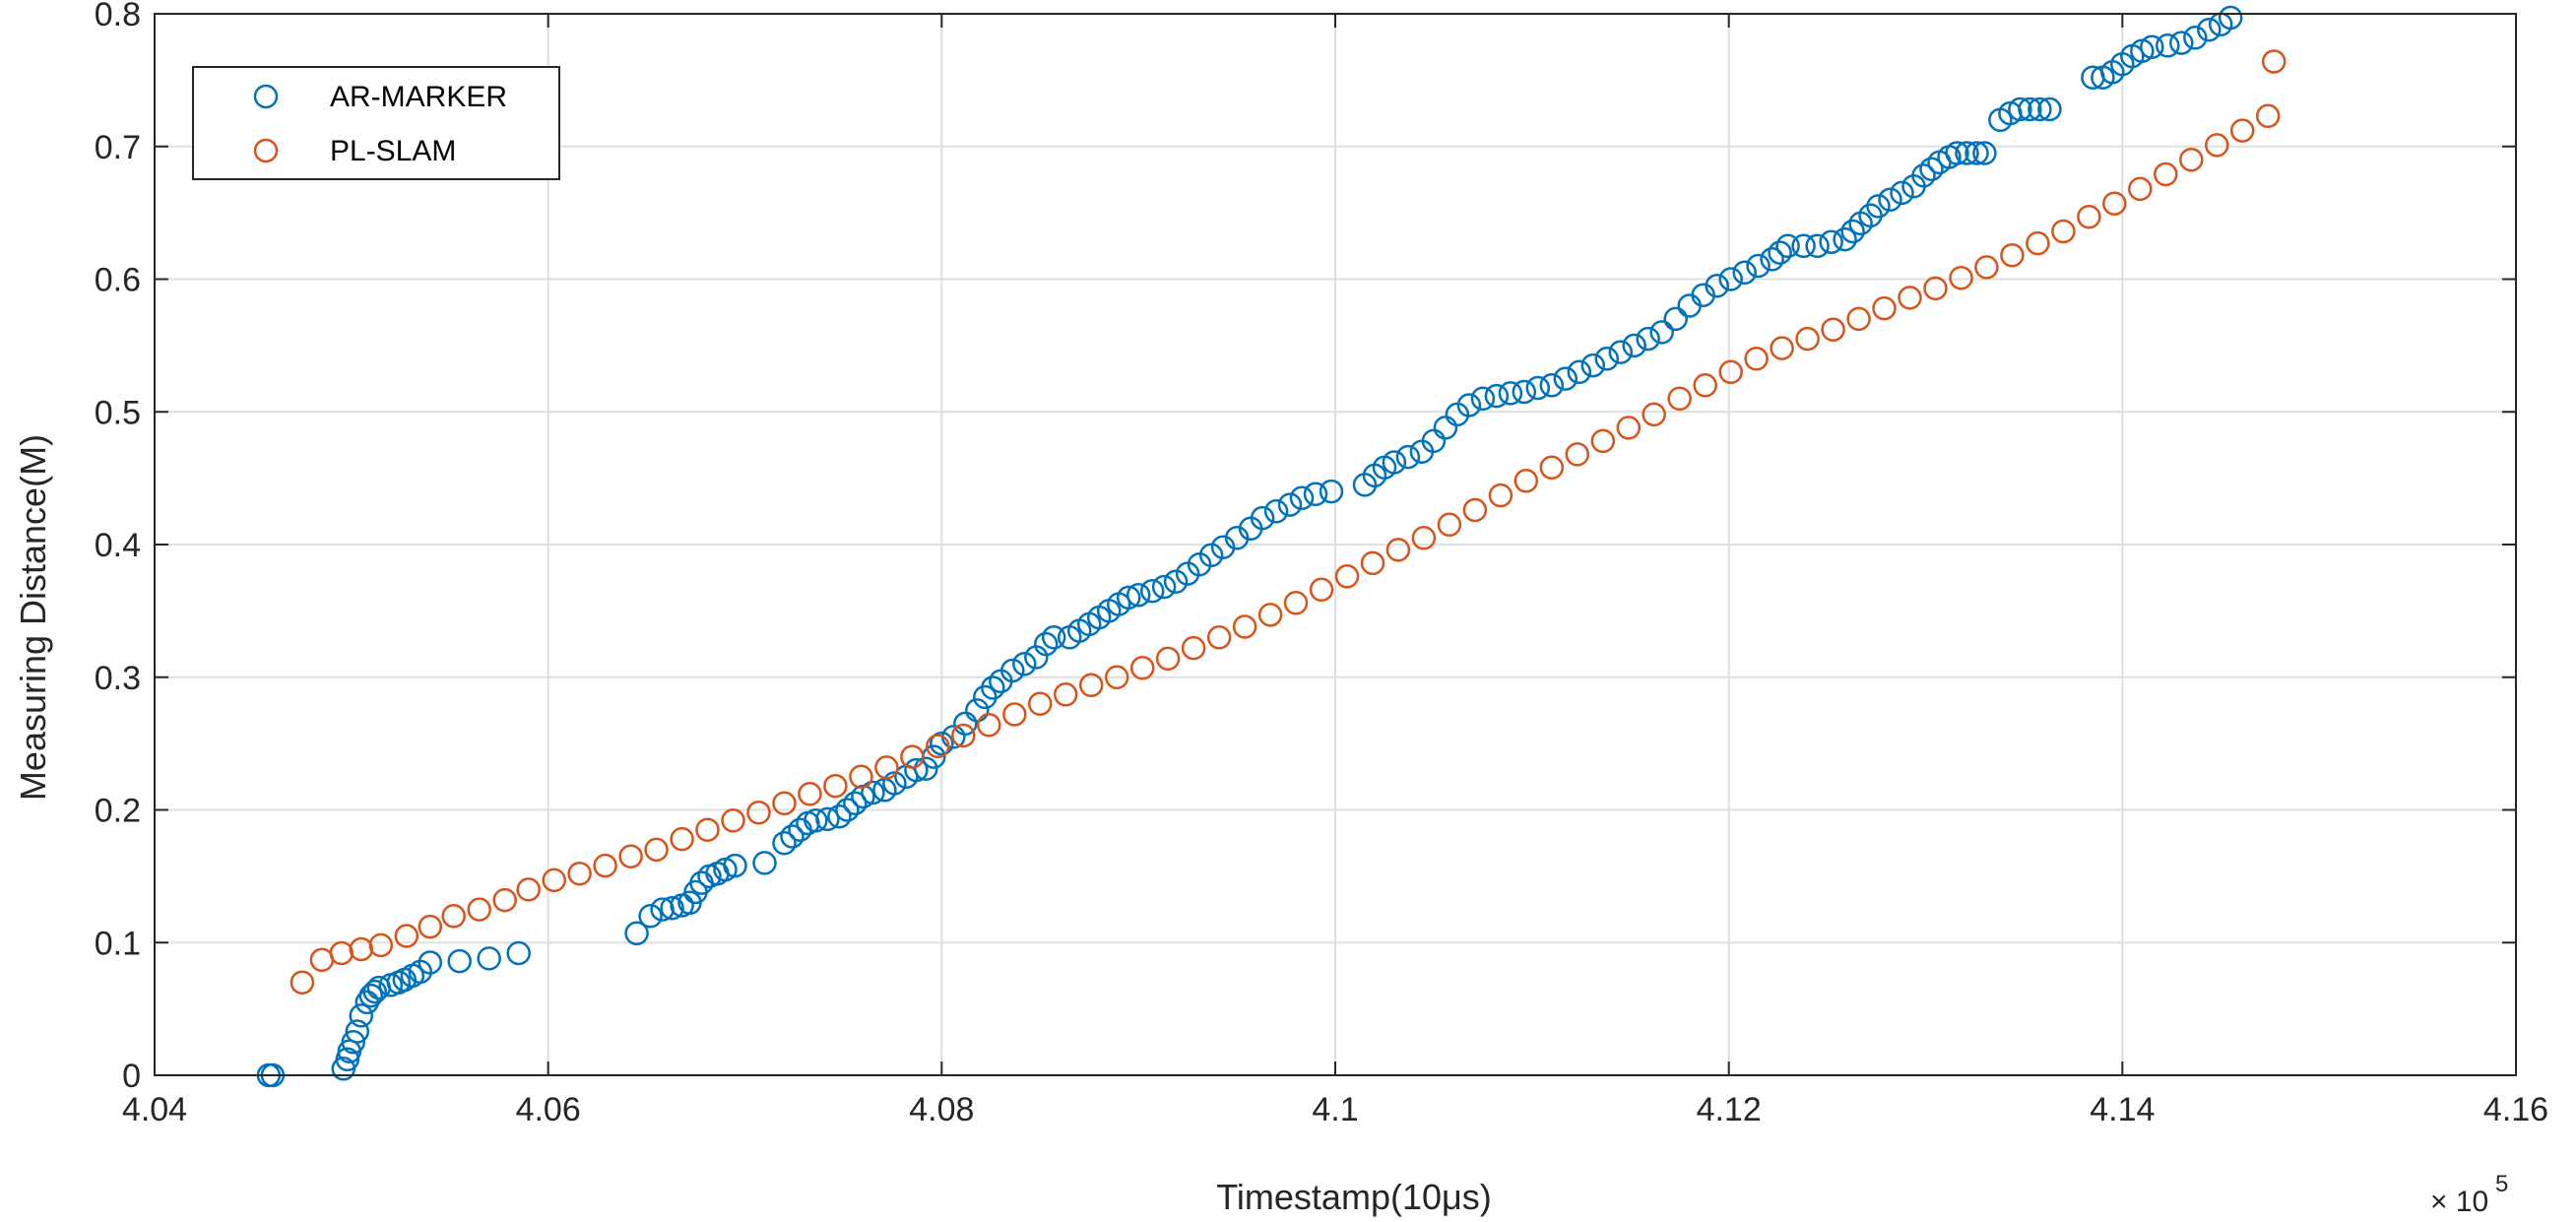 The image size is (2576, 1222). I want to click on x-tick-label: 4.14, so click(2122, 1110).